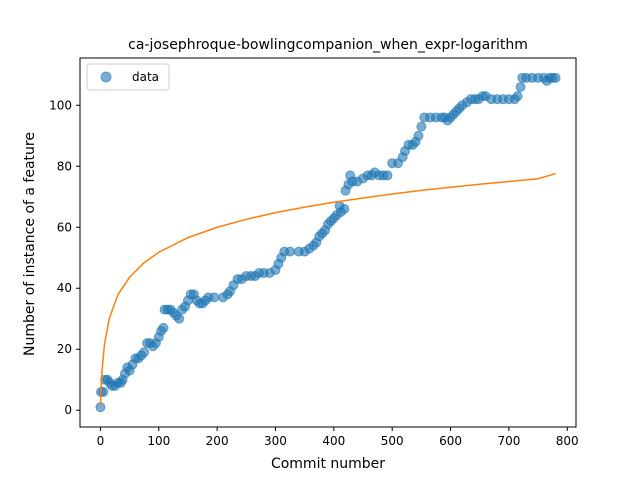 Image resolution: width=640 pixels, height=480 pixels. Describe the element at coordinates (450, 441) in the screenshot. I see `x-tick-label: 600` at that location.